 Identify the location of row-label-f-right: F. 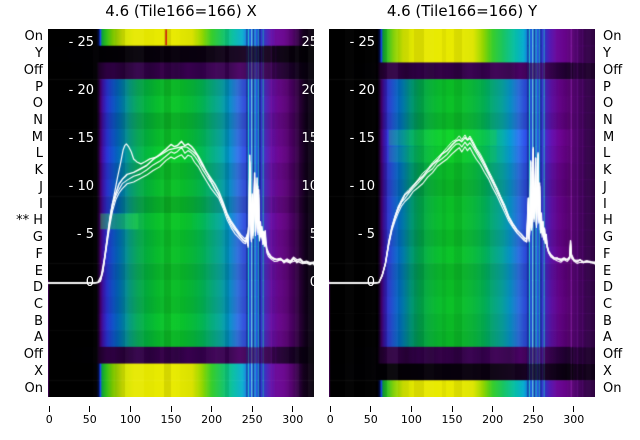
(607, 254).